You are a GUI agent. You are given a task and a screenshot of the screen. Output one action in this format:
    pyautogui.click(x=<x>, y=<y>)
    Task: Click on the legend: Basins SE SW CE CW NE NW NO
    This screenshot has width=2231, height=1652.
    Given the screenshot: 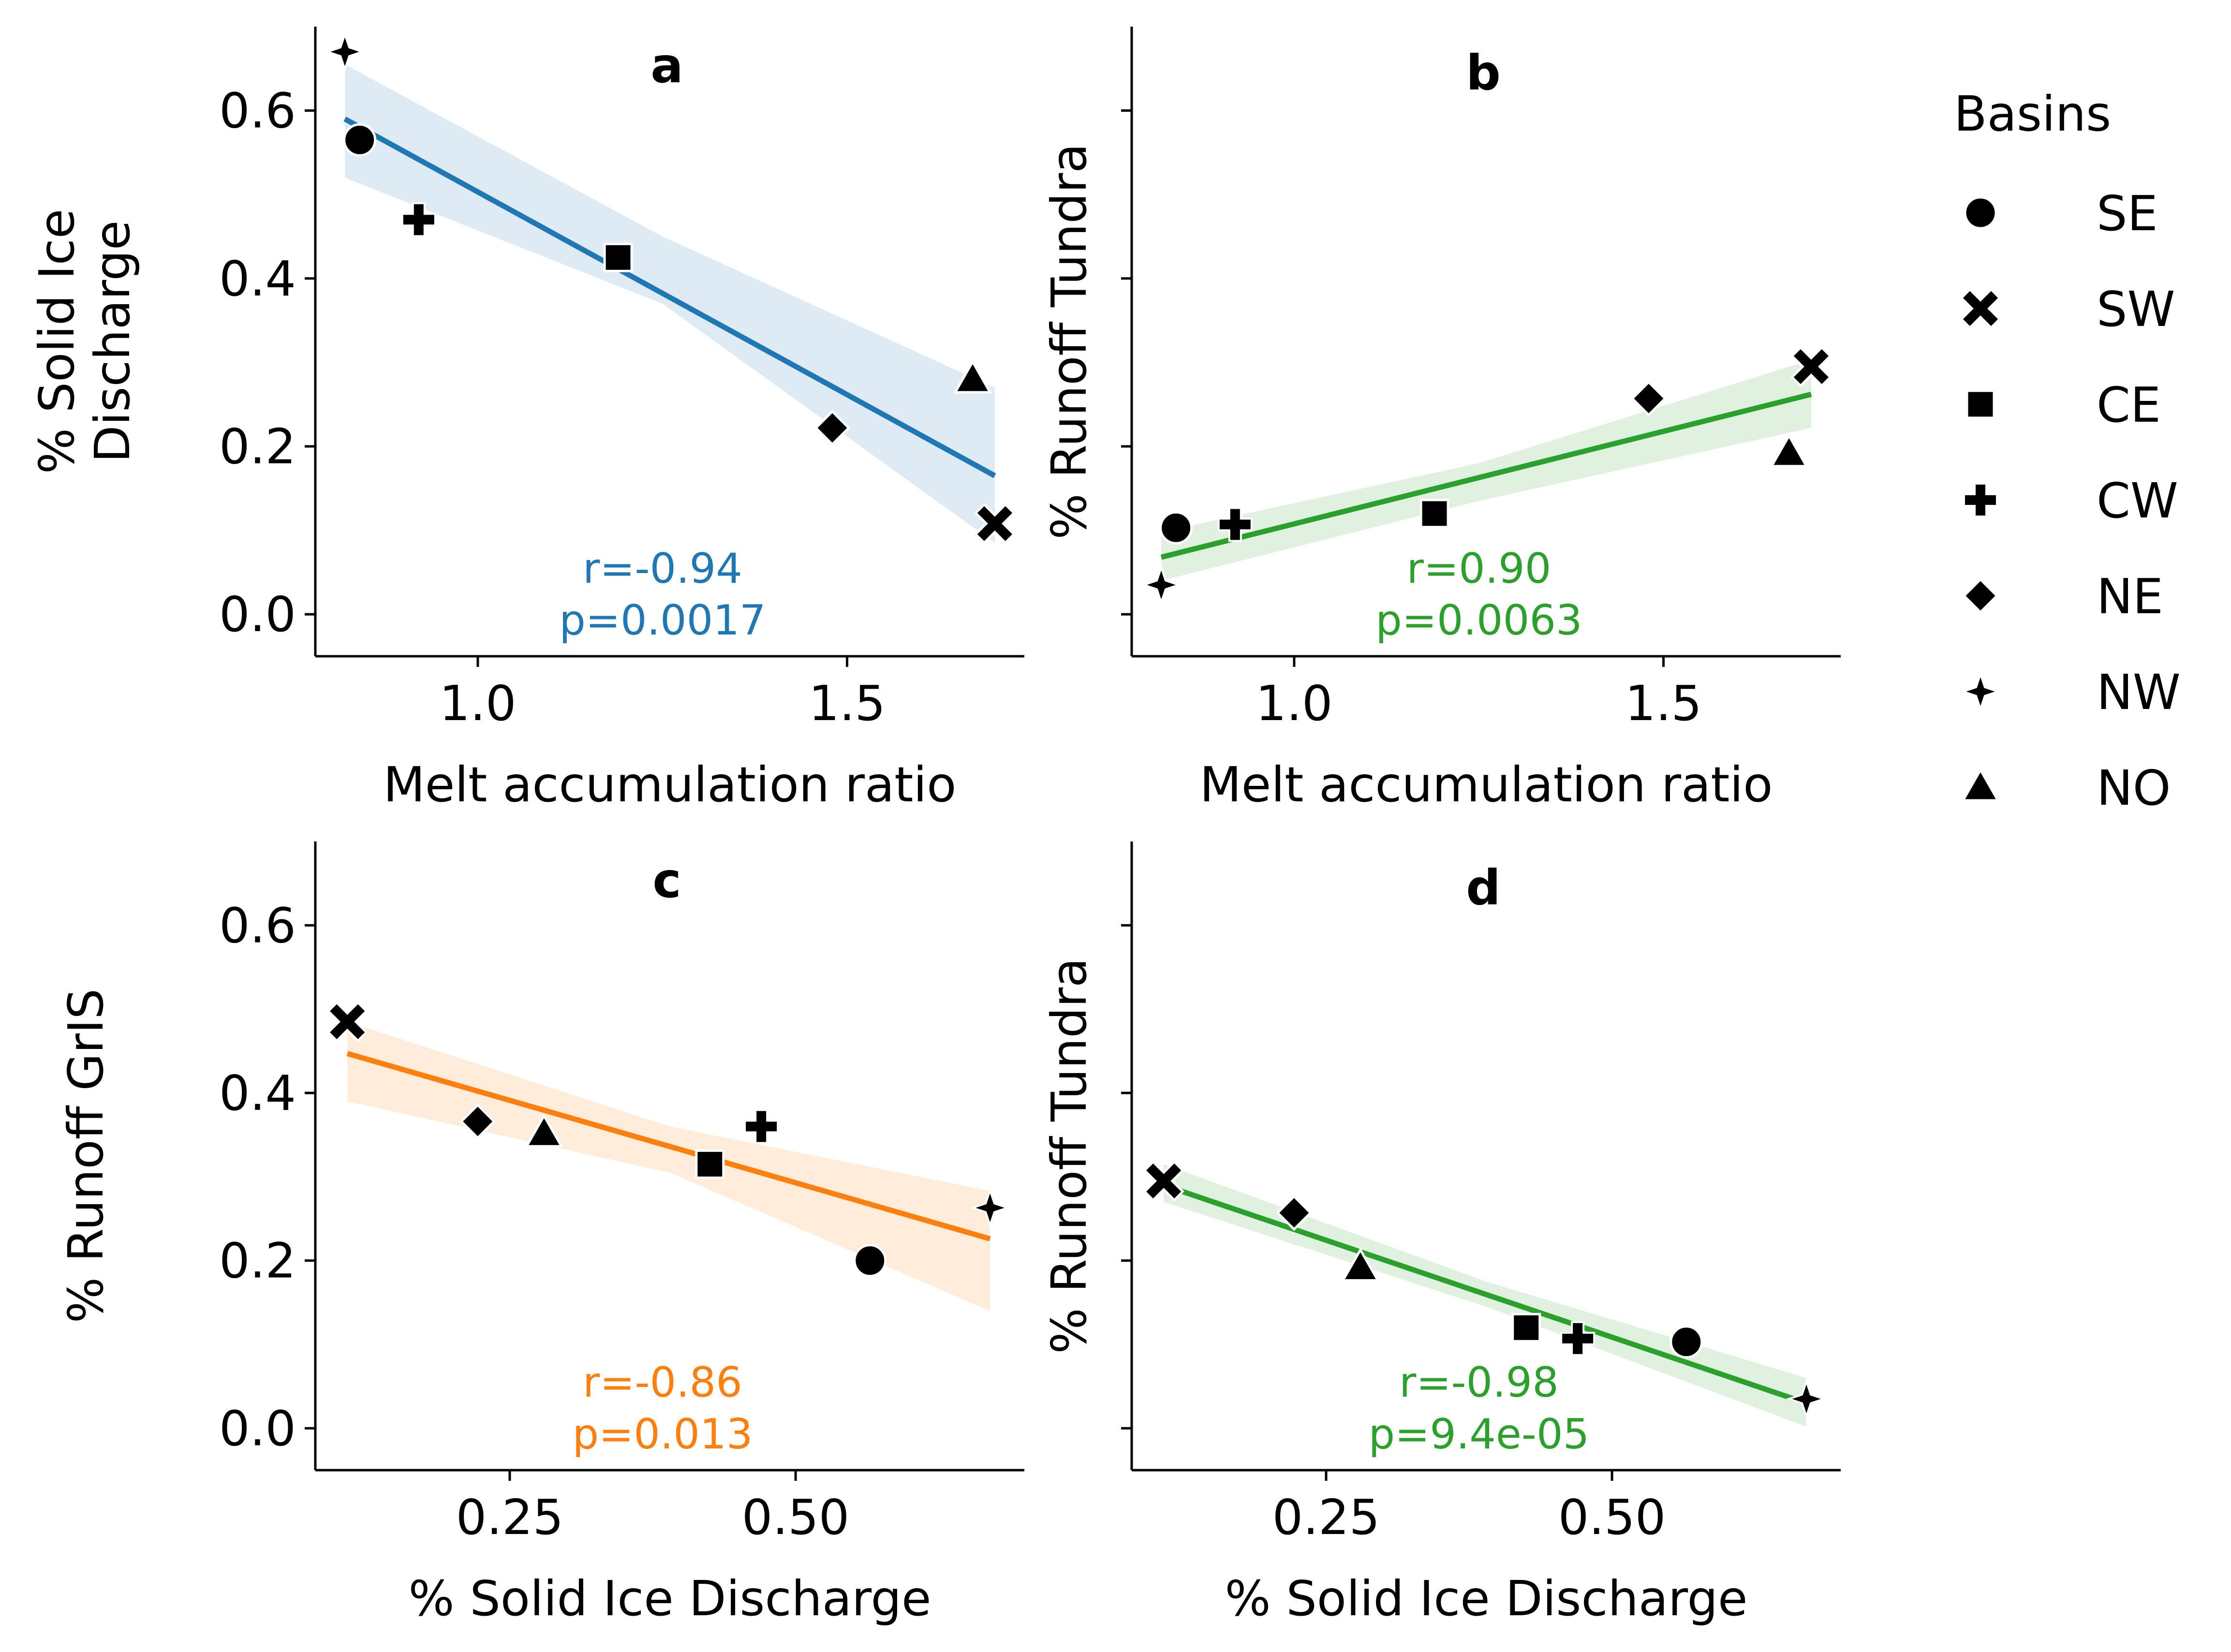 What is the action you would take?
    pyautogui.click(x=2067, y=451)
    